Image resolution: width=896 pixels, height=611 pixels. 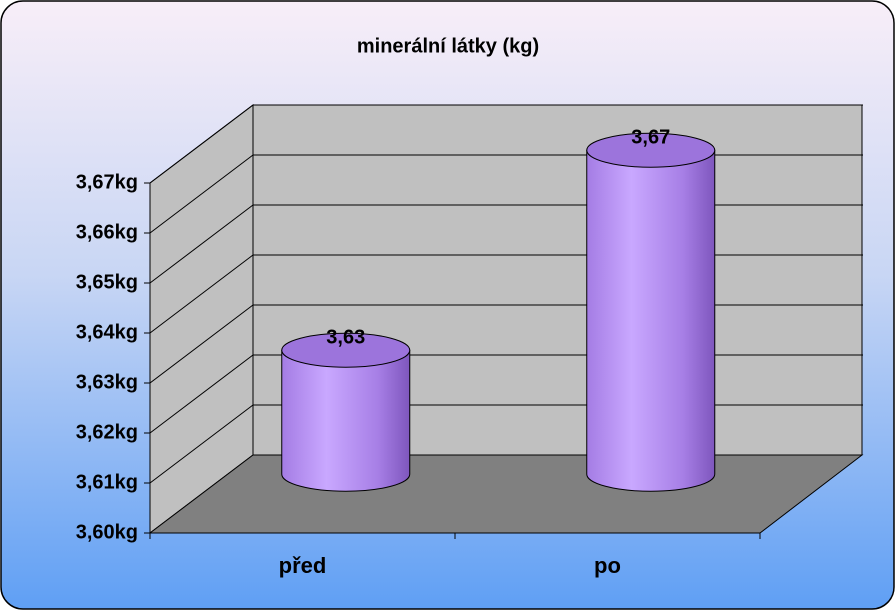 What do you see at coordinates (107, 232) in the screenshot?
I see `y-tick-label: 3,66kg` at bounding box center [107, 232].